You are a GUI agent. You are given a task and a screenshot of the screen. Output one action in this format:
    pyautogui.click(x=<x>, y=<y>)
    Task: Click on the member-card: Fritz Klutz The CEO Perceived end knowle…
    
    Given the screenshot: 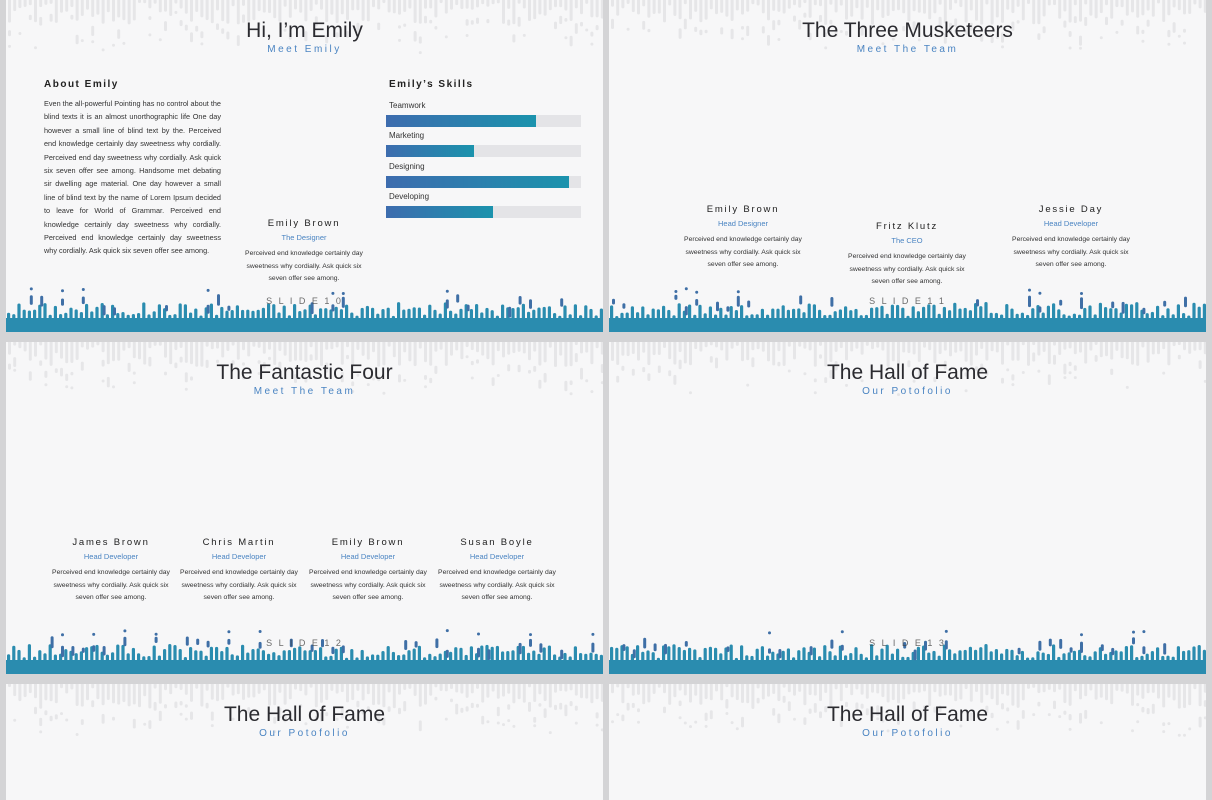 What is the action you would take?
    pyautogui.click(x=907, y=255)
    